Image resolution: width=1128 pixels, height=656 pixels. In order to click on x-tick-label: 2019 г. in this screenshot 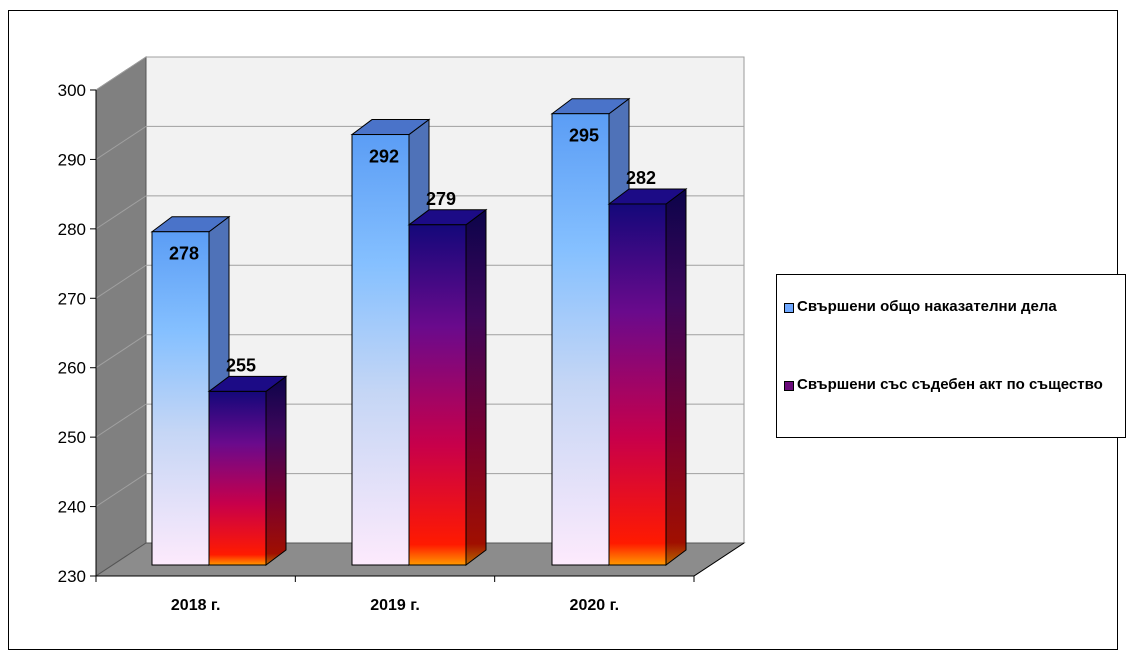, I will do `click(395, 605)`.